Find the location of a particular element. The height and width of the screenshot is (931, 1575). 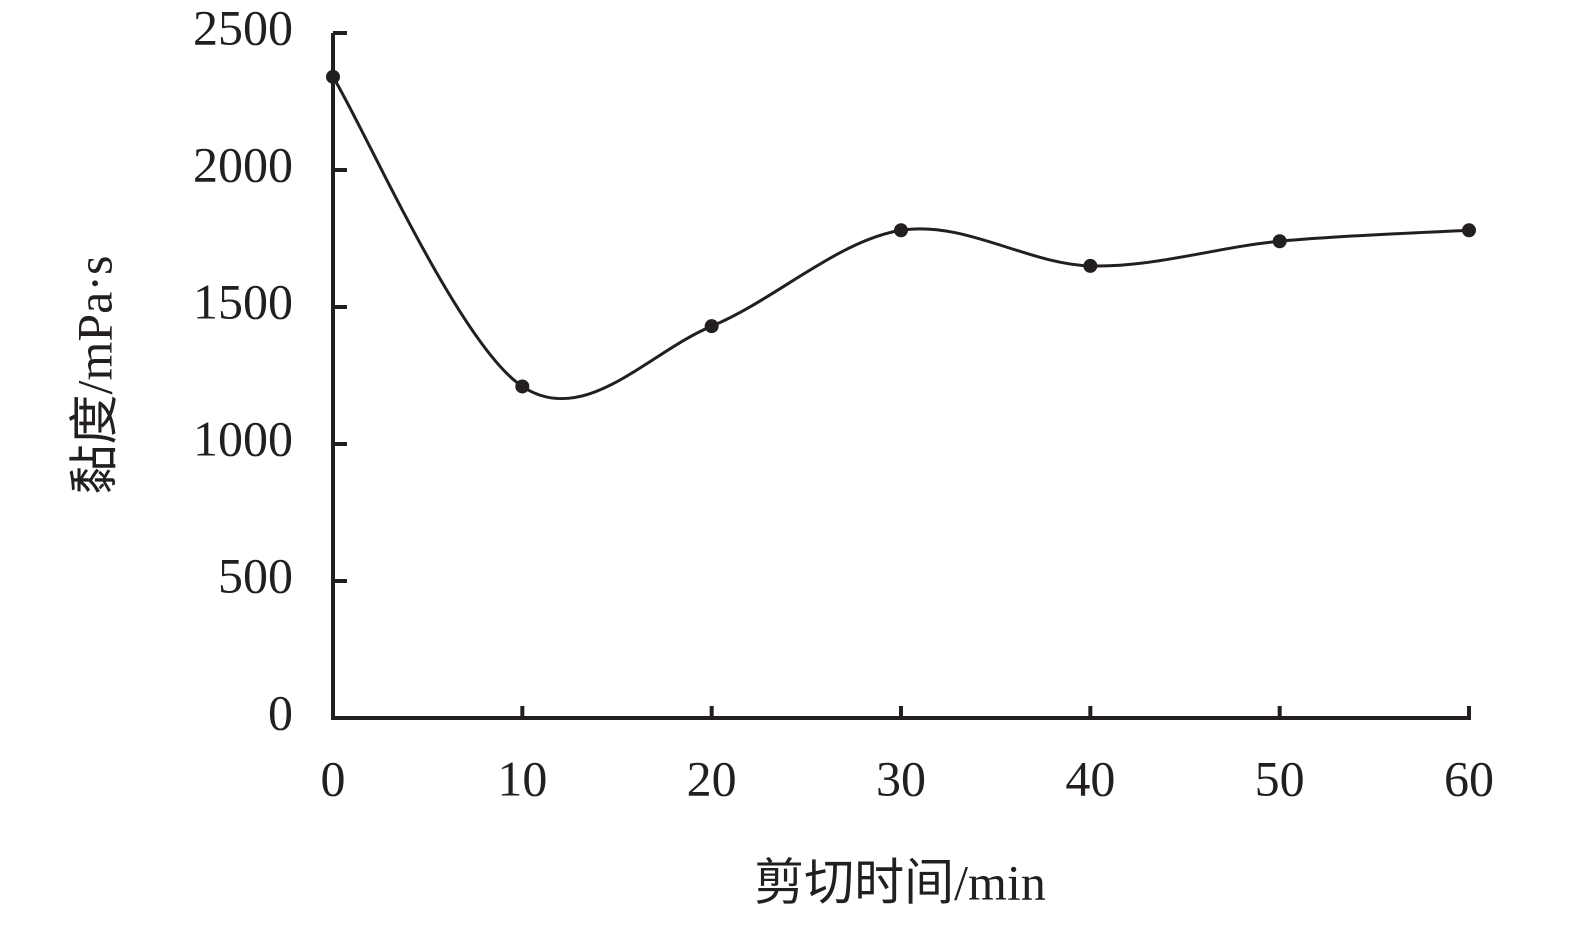

x-tick-label: 40 is located at coordinates (1090, 778).